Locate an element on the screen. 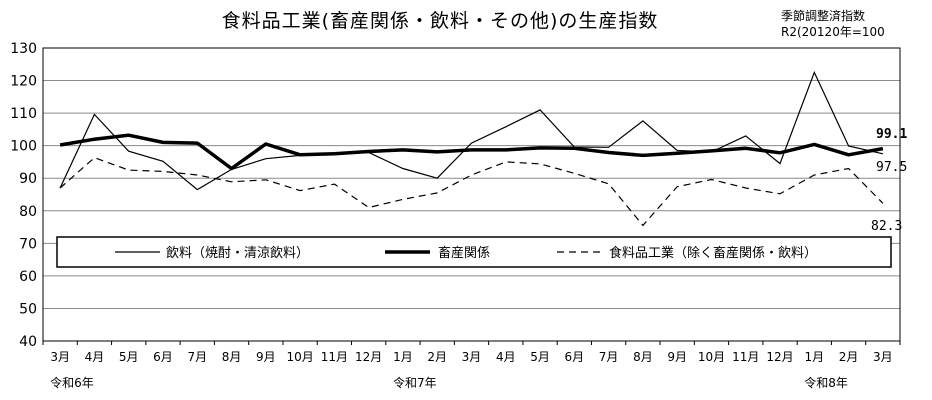 Image resolution: width=932 pixels, height=400 pixels. y-tick-label: 80 is located at coordinates (28, 212).